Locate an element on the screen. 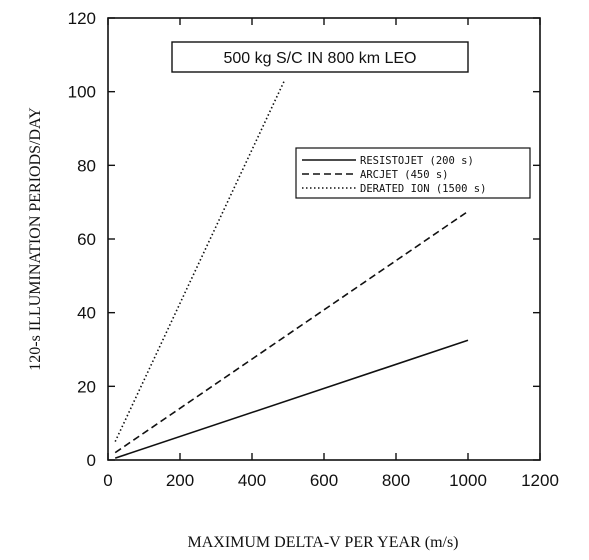 Image resolution: width=589 pixels, height=560 pixels. y-tick-label: 100 is located at coordinates (82, 92).